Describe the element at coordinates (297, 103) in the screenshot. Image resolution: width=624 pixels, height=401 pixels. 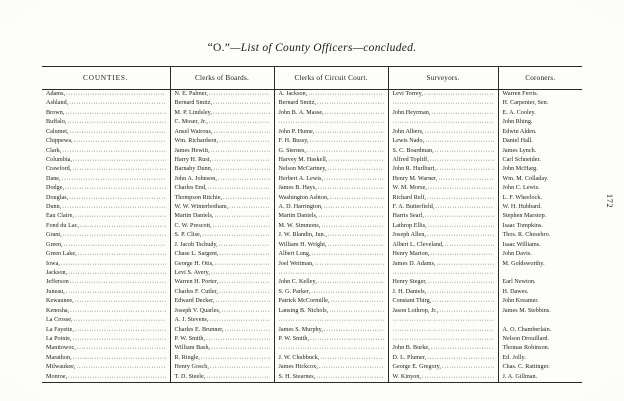
I see `clerk-of-circuit-court-text: Bernard Smitz,` at that location.